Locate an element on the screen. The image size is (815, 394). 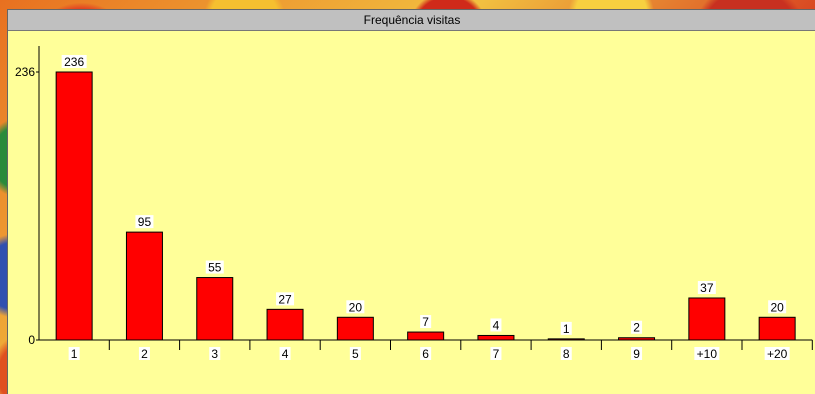
x-tick-label-5: 5 is located at coordinates (355, 354).